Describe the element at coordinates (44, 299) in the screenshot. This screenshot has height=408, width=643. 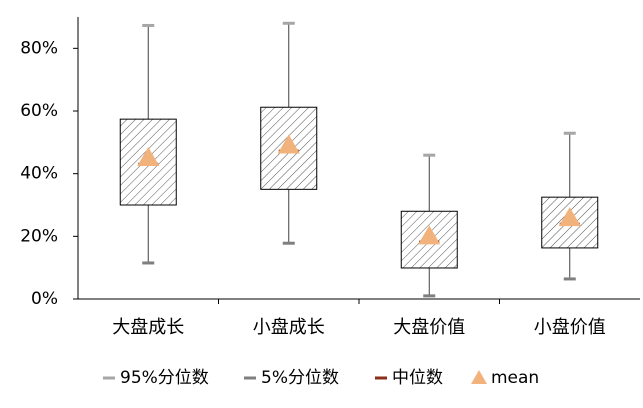
I see `y-tick-label: 0%` at that location.